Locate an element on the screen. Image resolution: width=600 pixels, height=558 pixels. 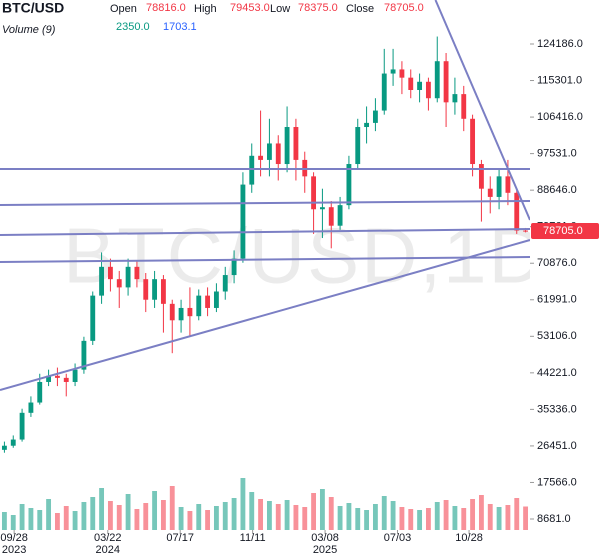
y-tick-label: 53106.0 is located at coordinates (557, 336).